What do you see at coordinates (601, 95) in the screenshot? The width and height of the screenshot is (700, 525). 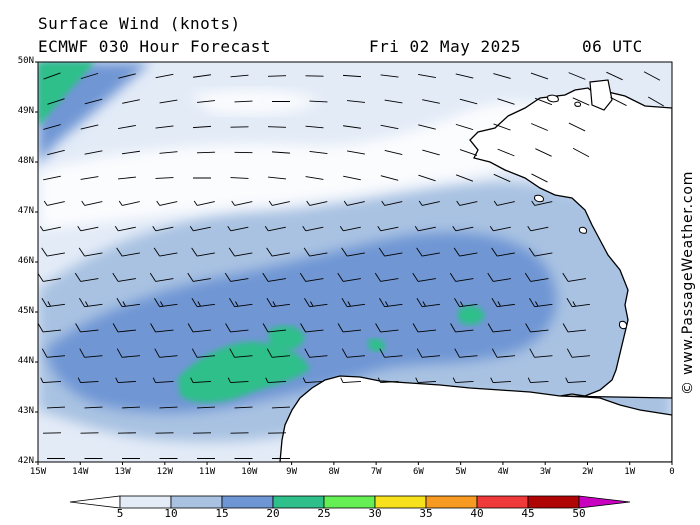 I see `cotentin-coast` at bounding box center [601, 95].